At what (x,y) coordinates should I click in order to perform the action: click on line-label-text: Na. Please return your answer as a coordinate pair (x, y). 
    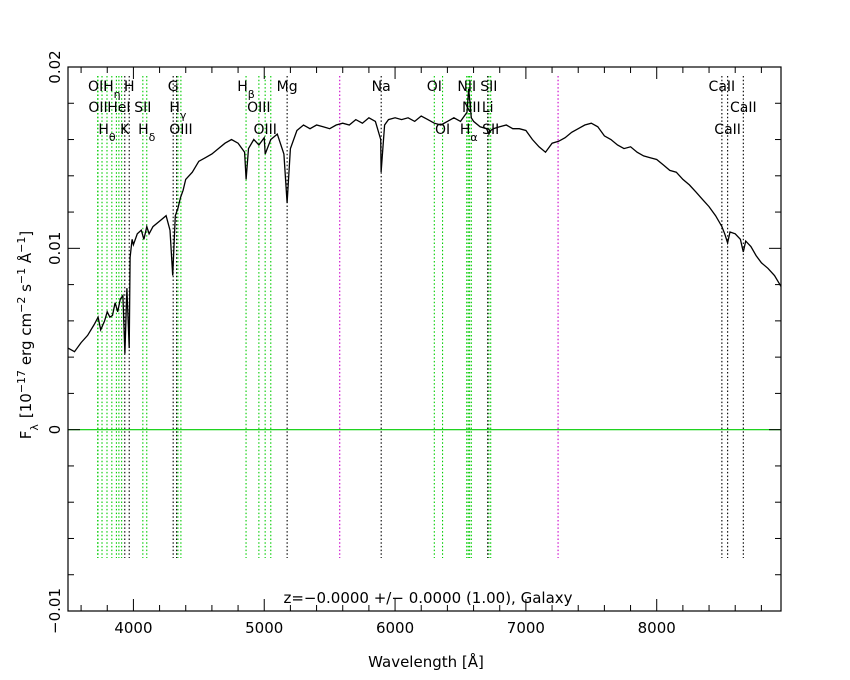
    Looking at the image, I should click on (381, 87).